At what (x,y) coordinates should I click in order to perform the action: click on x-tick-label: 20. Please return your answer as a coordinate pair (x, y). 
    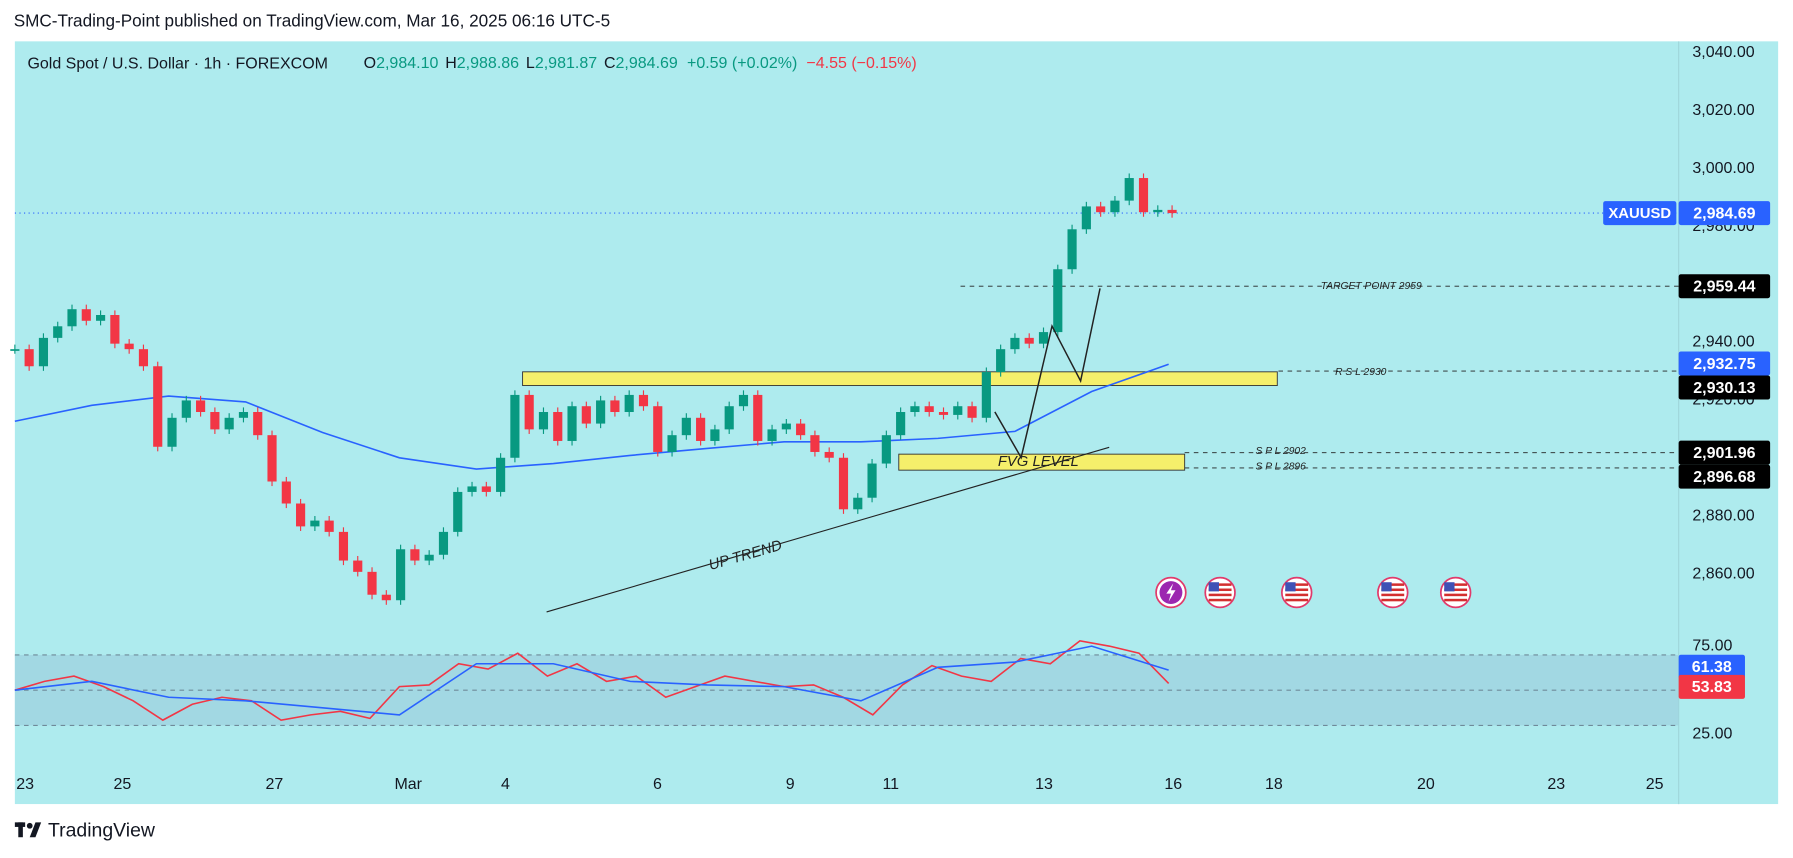
    Looking at the image, I should click on (1426, 784).